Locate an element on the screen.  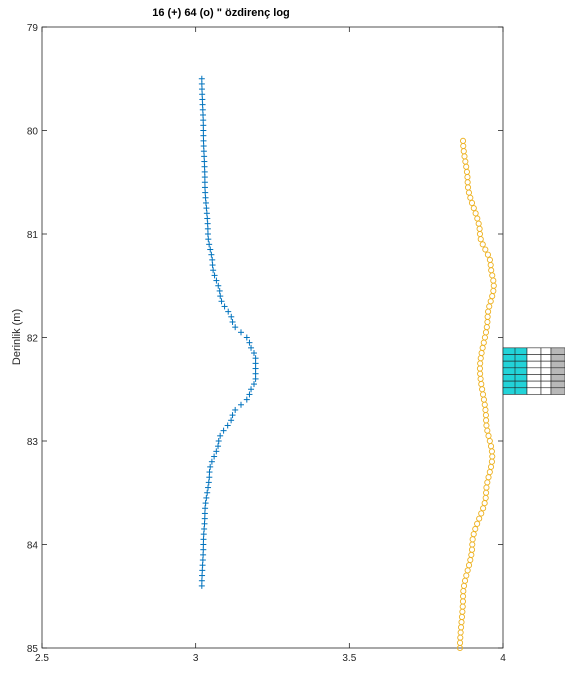
y-tick-label: 84 is located at coordinates (33, 546).